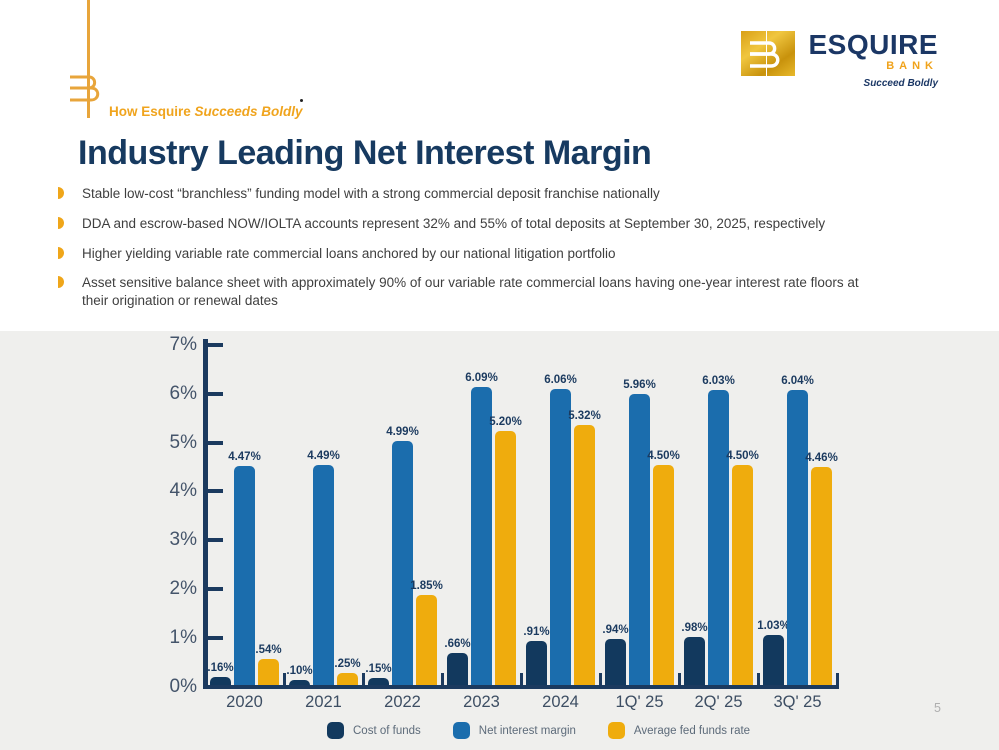 The height and width of the screenshot is (750, 999). Describe the element at coordinates (694, 653) in the screenshot. I see `bar-cost-of-funds: .98%` at that location.